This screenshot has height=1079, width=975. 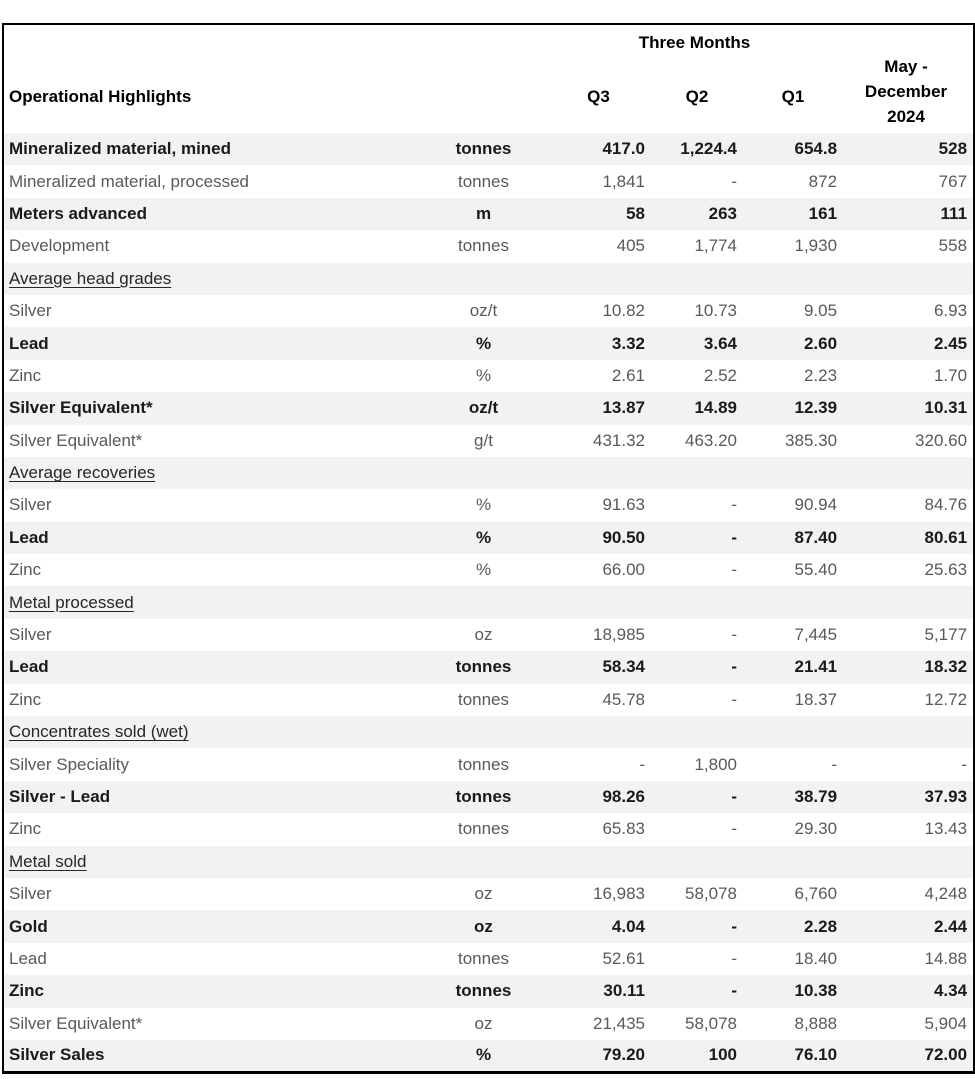 I want to click on period-value-cell: 5,177, so click(x=946, y=635).